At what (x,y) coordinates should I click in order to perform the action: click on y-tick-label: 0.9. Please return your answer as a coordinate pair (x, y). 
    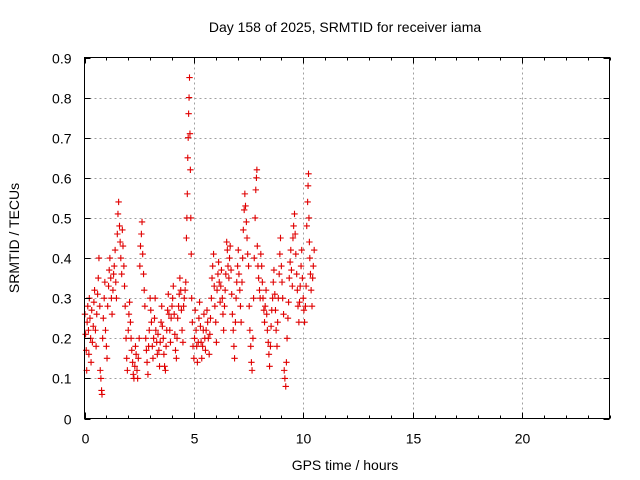
    Looking at the image, I should click on (62, 59).